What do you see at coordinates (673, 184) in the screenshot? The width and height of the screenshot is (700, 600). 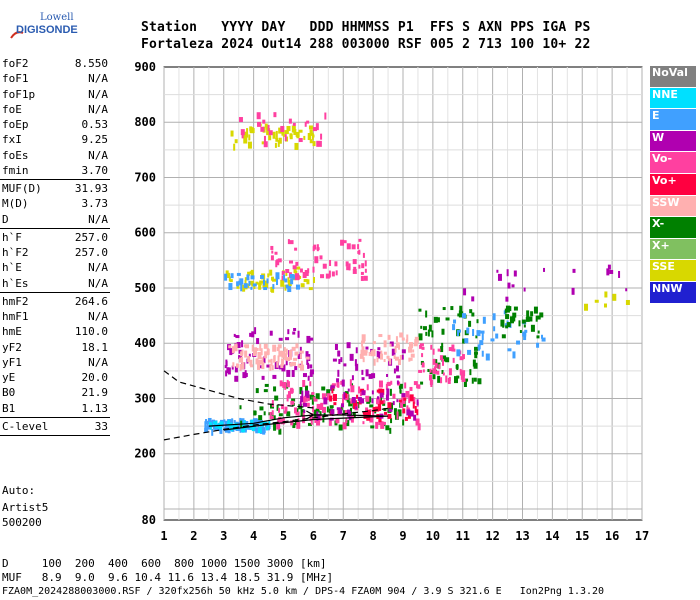 I see `legend-item: Vo+` at bounding box center [673, 184].